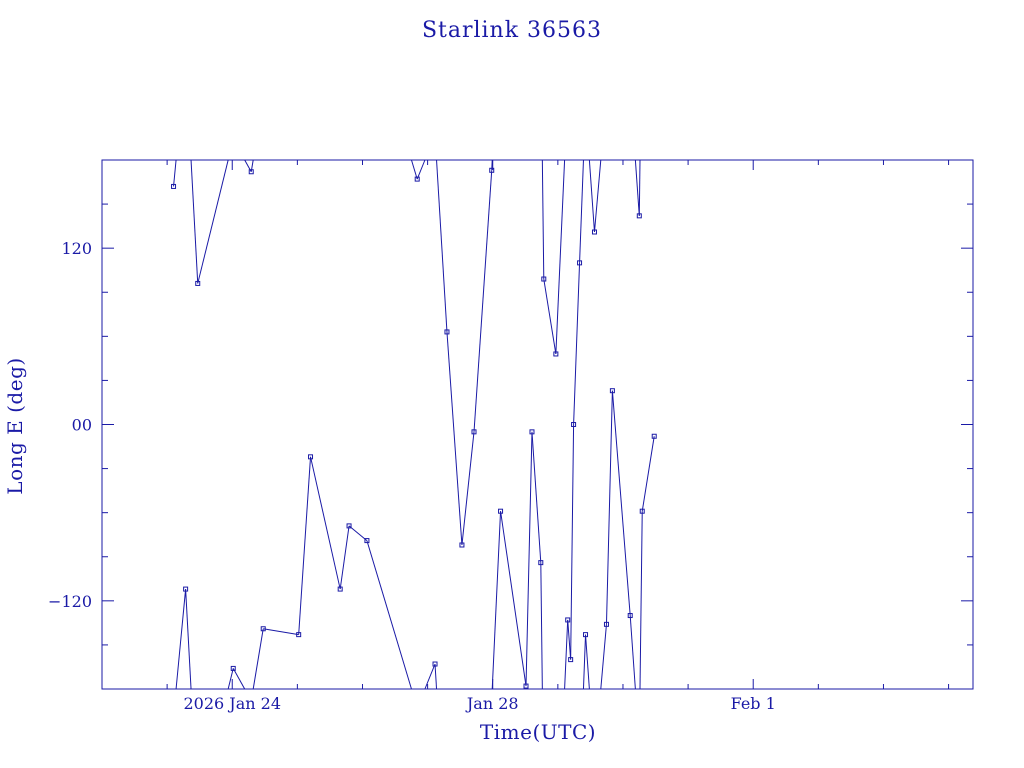 The image size is (1024, 768). What do you see at coordinates (753, 703) in the screenshot?
I see `x-tick-label: Feb 1` at bounding box center [753, 703].